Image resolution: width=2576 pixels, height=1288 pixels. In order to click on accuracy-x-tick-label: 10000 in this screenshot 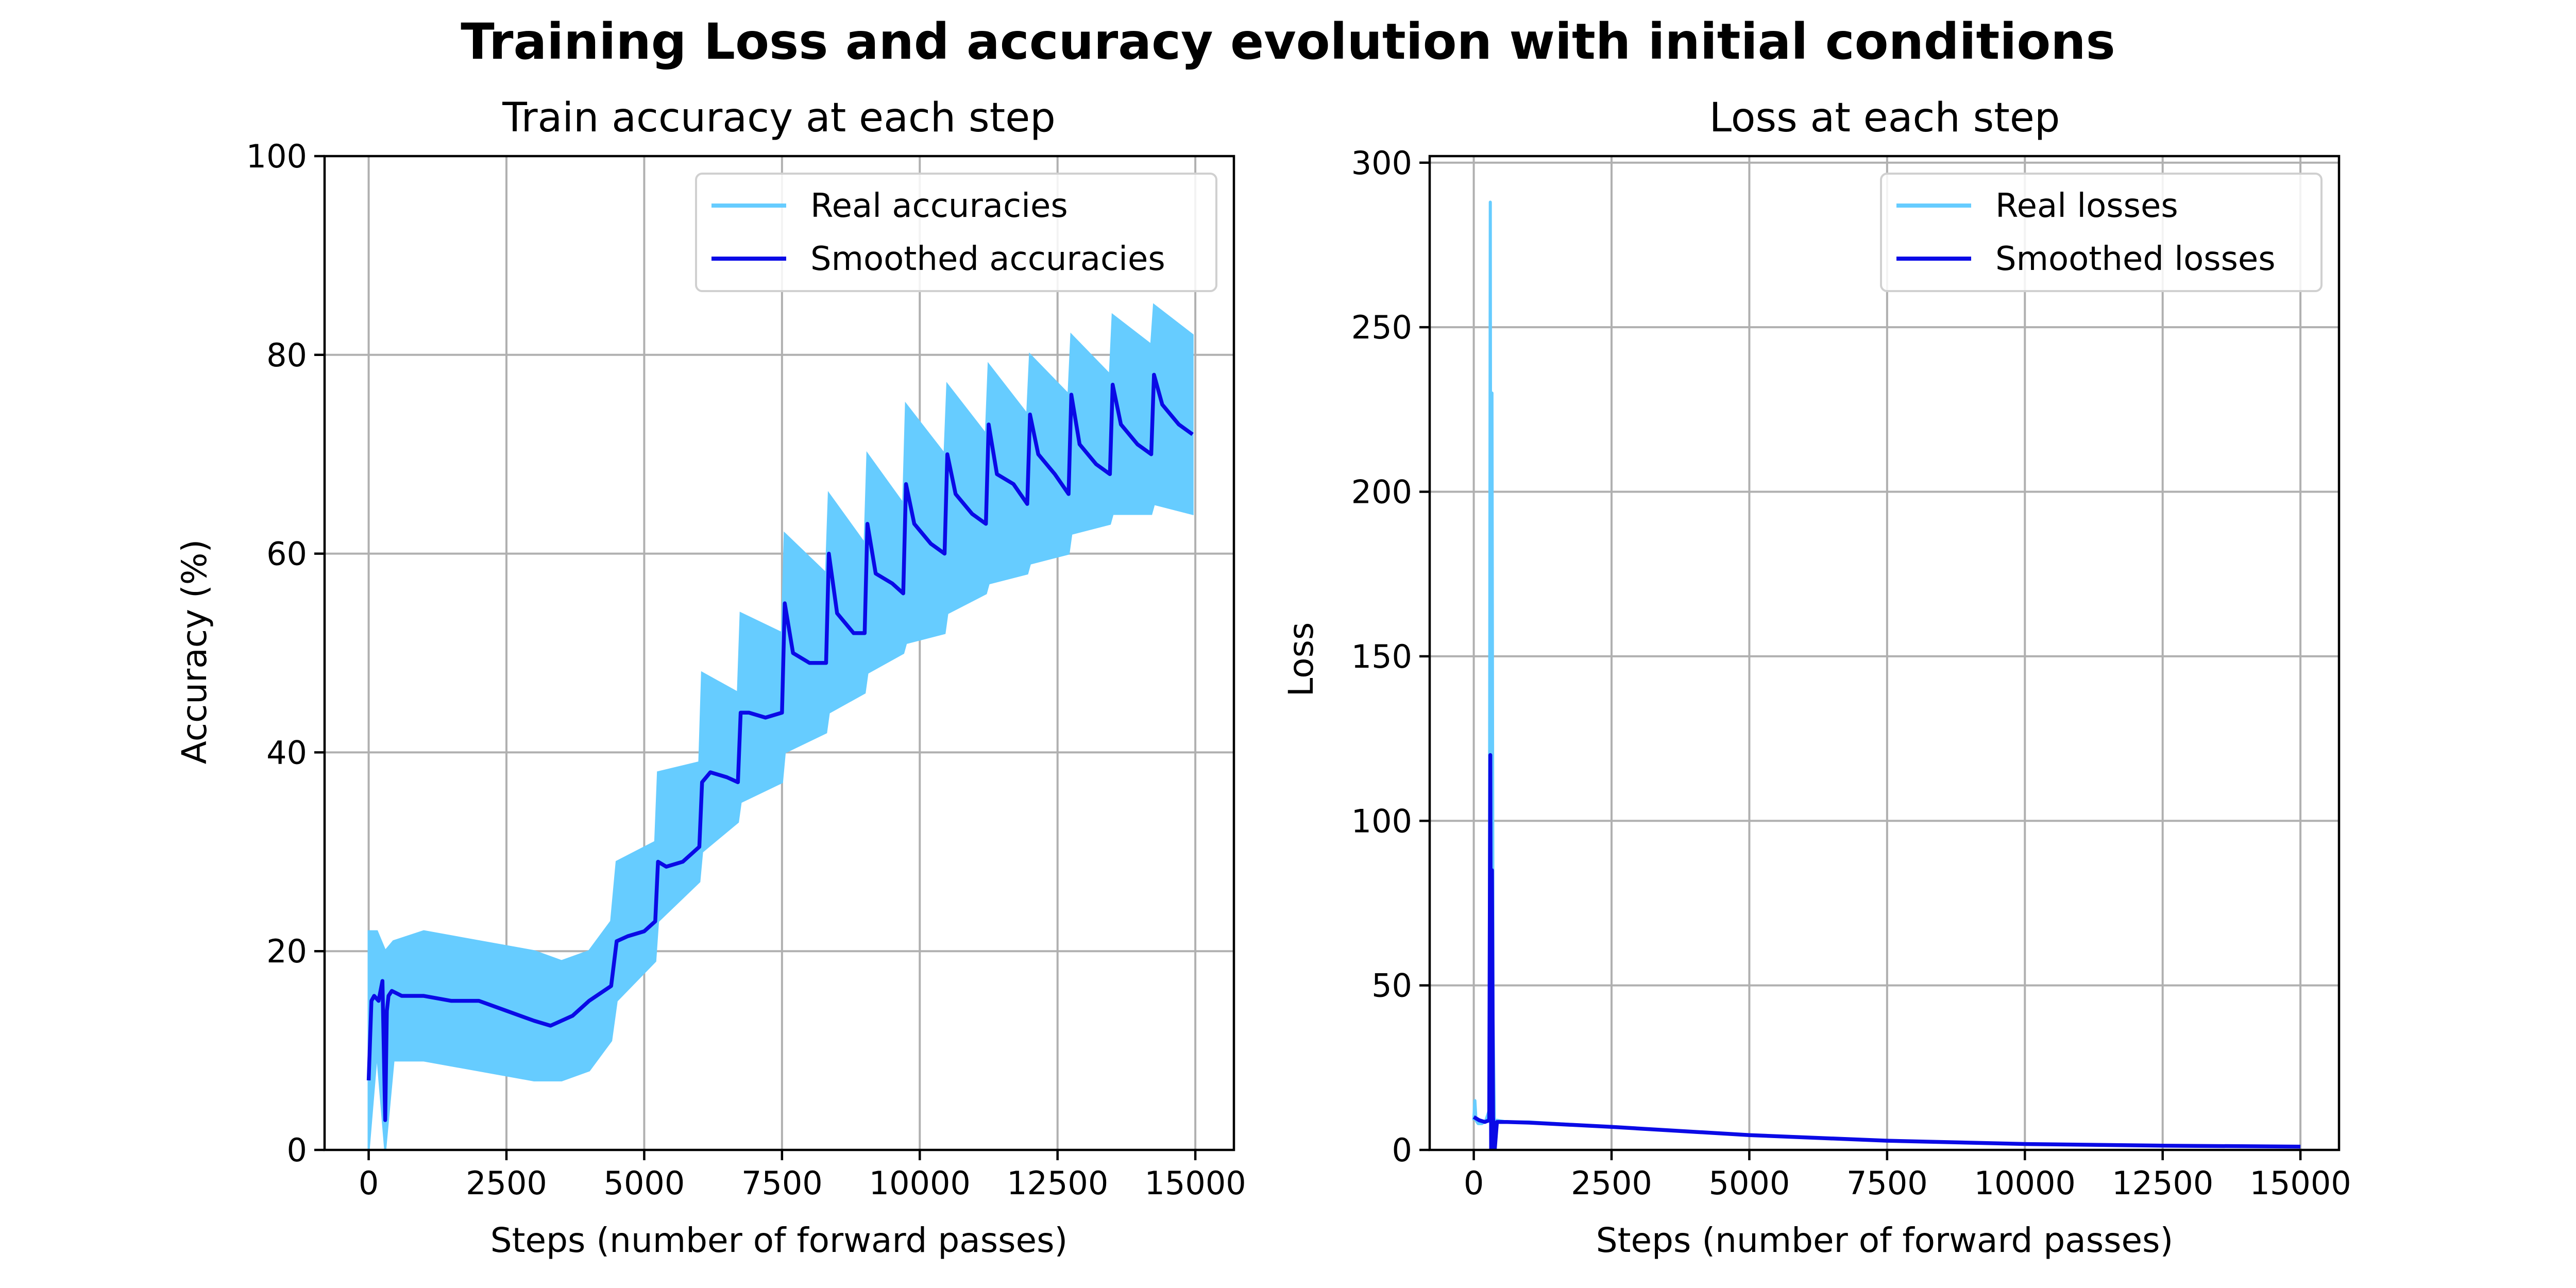, I will do `click(920, 1183)`.